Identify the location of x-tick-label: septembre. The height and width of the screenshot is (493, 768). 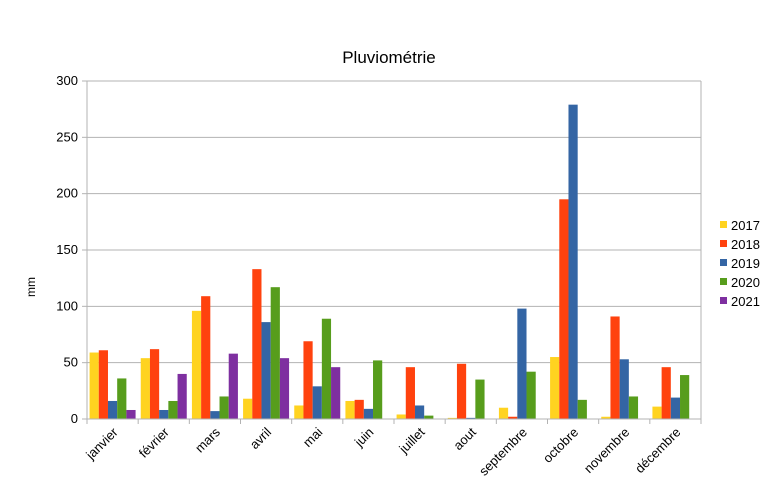
(503, 452).